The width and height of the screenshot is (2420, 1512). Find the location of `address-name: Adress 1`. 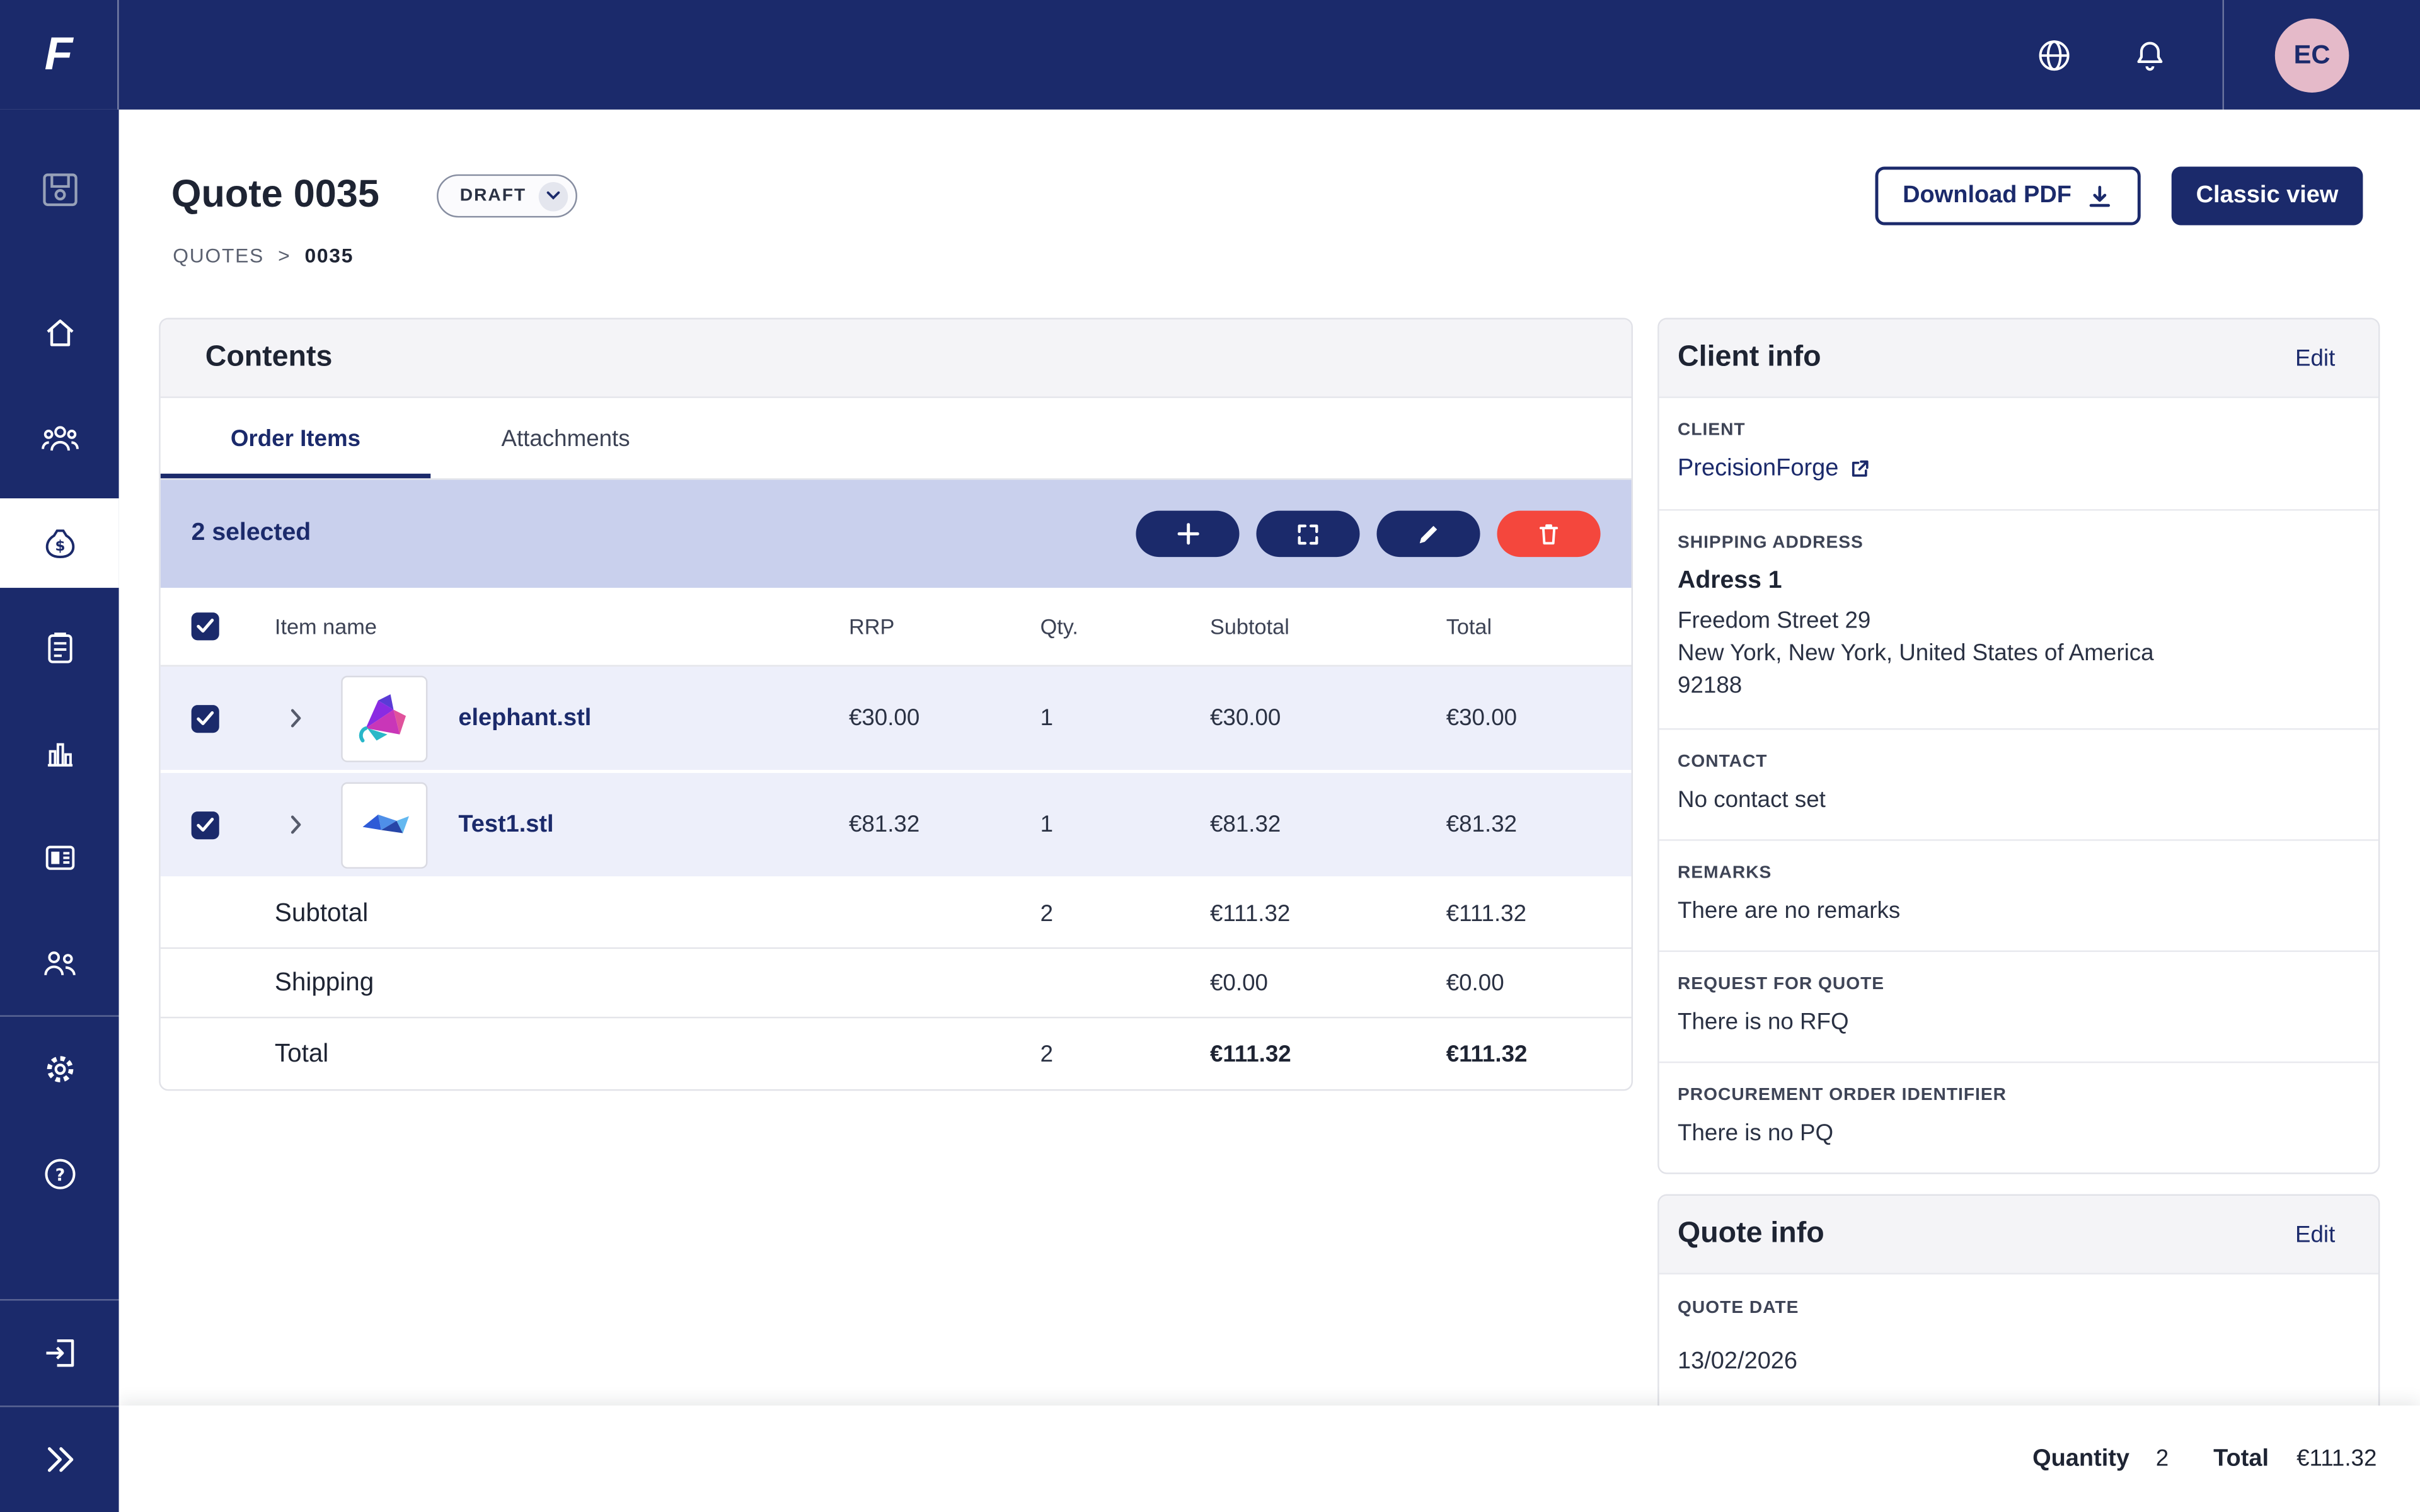

address-name: Adress 1 is located at coordinates (1730, 581).